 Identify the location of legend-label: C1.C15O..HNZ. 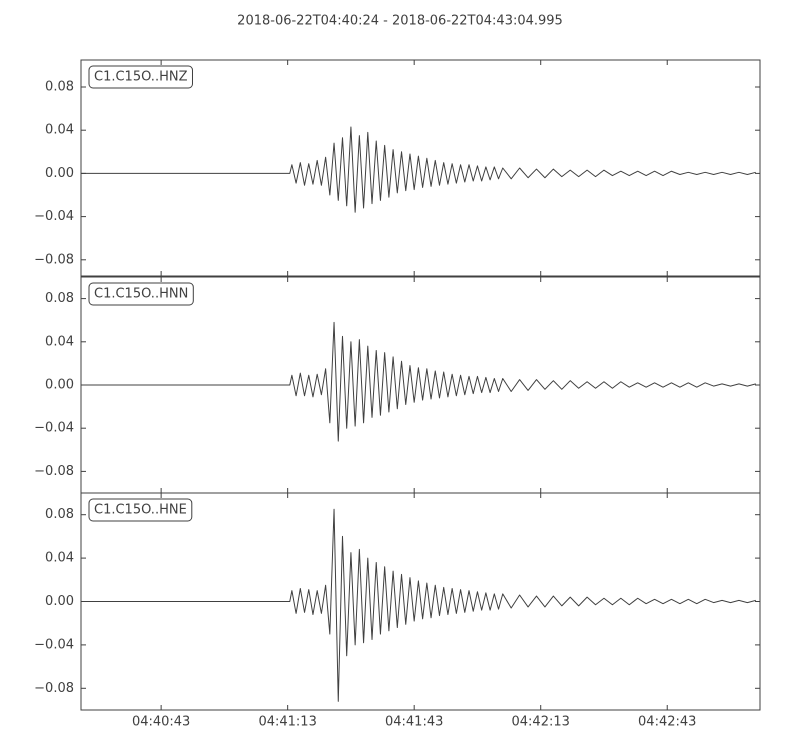
(141, 77).